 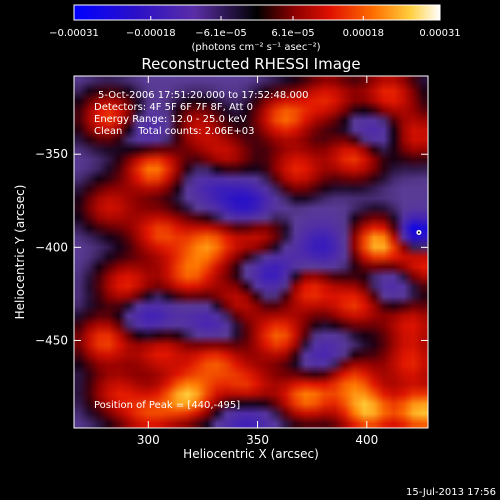 I want to click on annotation-time: 5-Oct-2006 17:51:20.000 to 17:52:48.000, so click(x=203, y=95).